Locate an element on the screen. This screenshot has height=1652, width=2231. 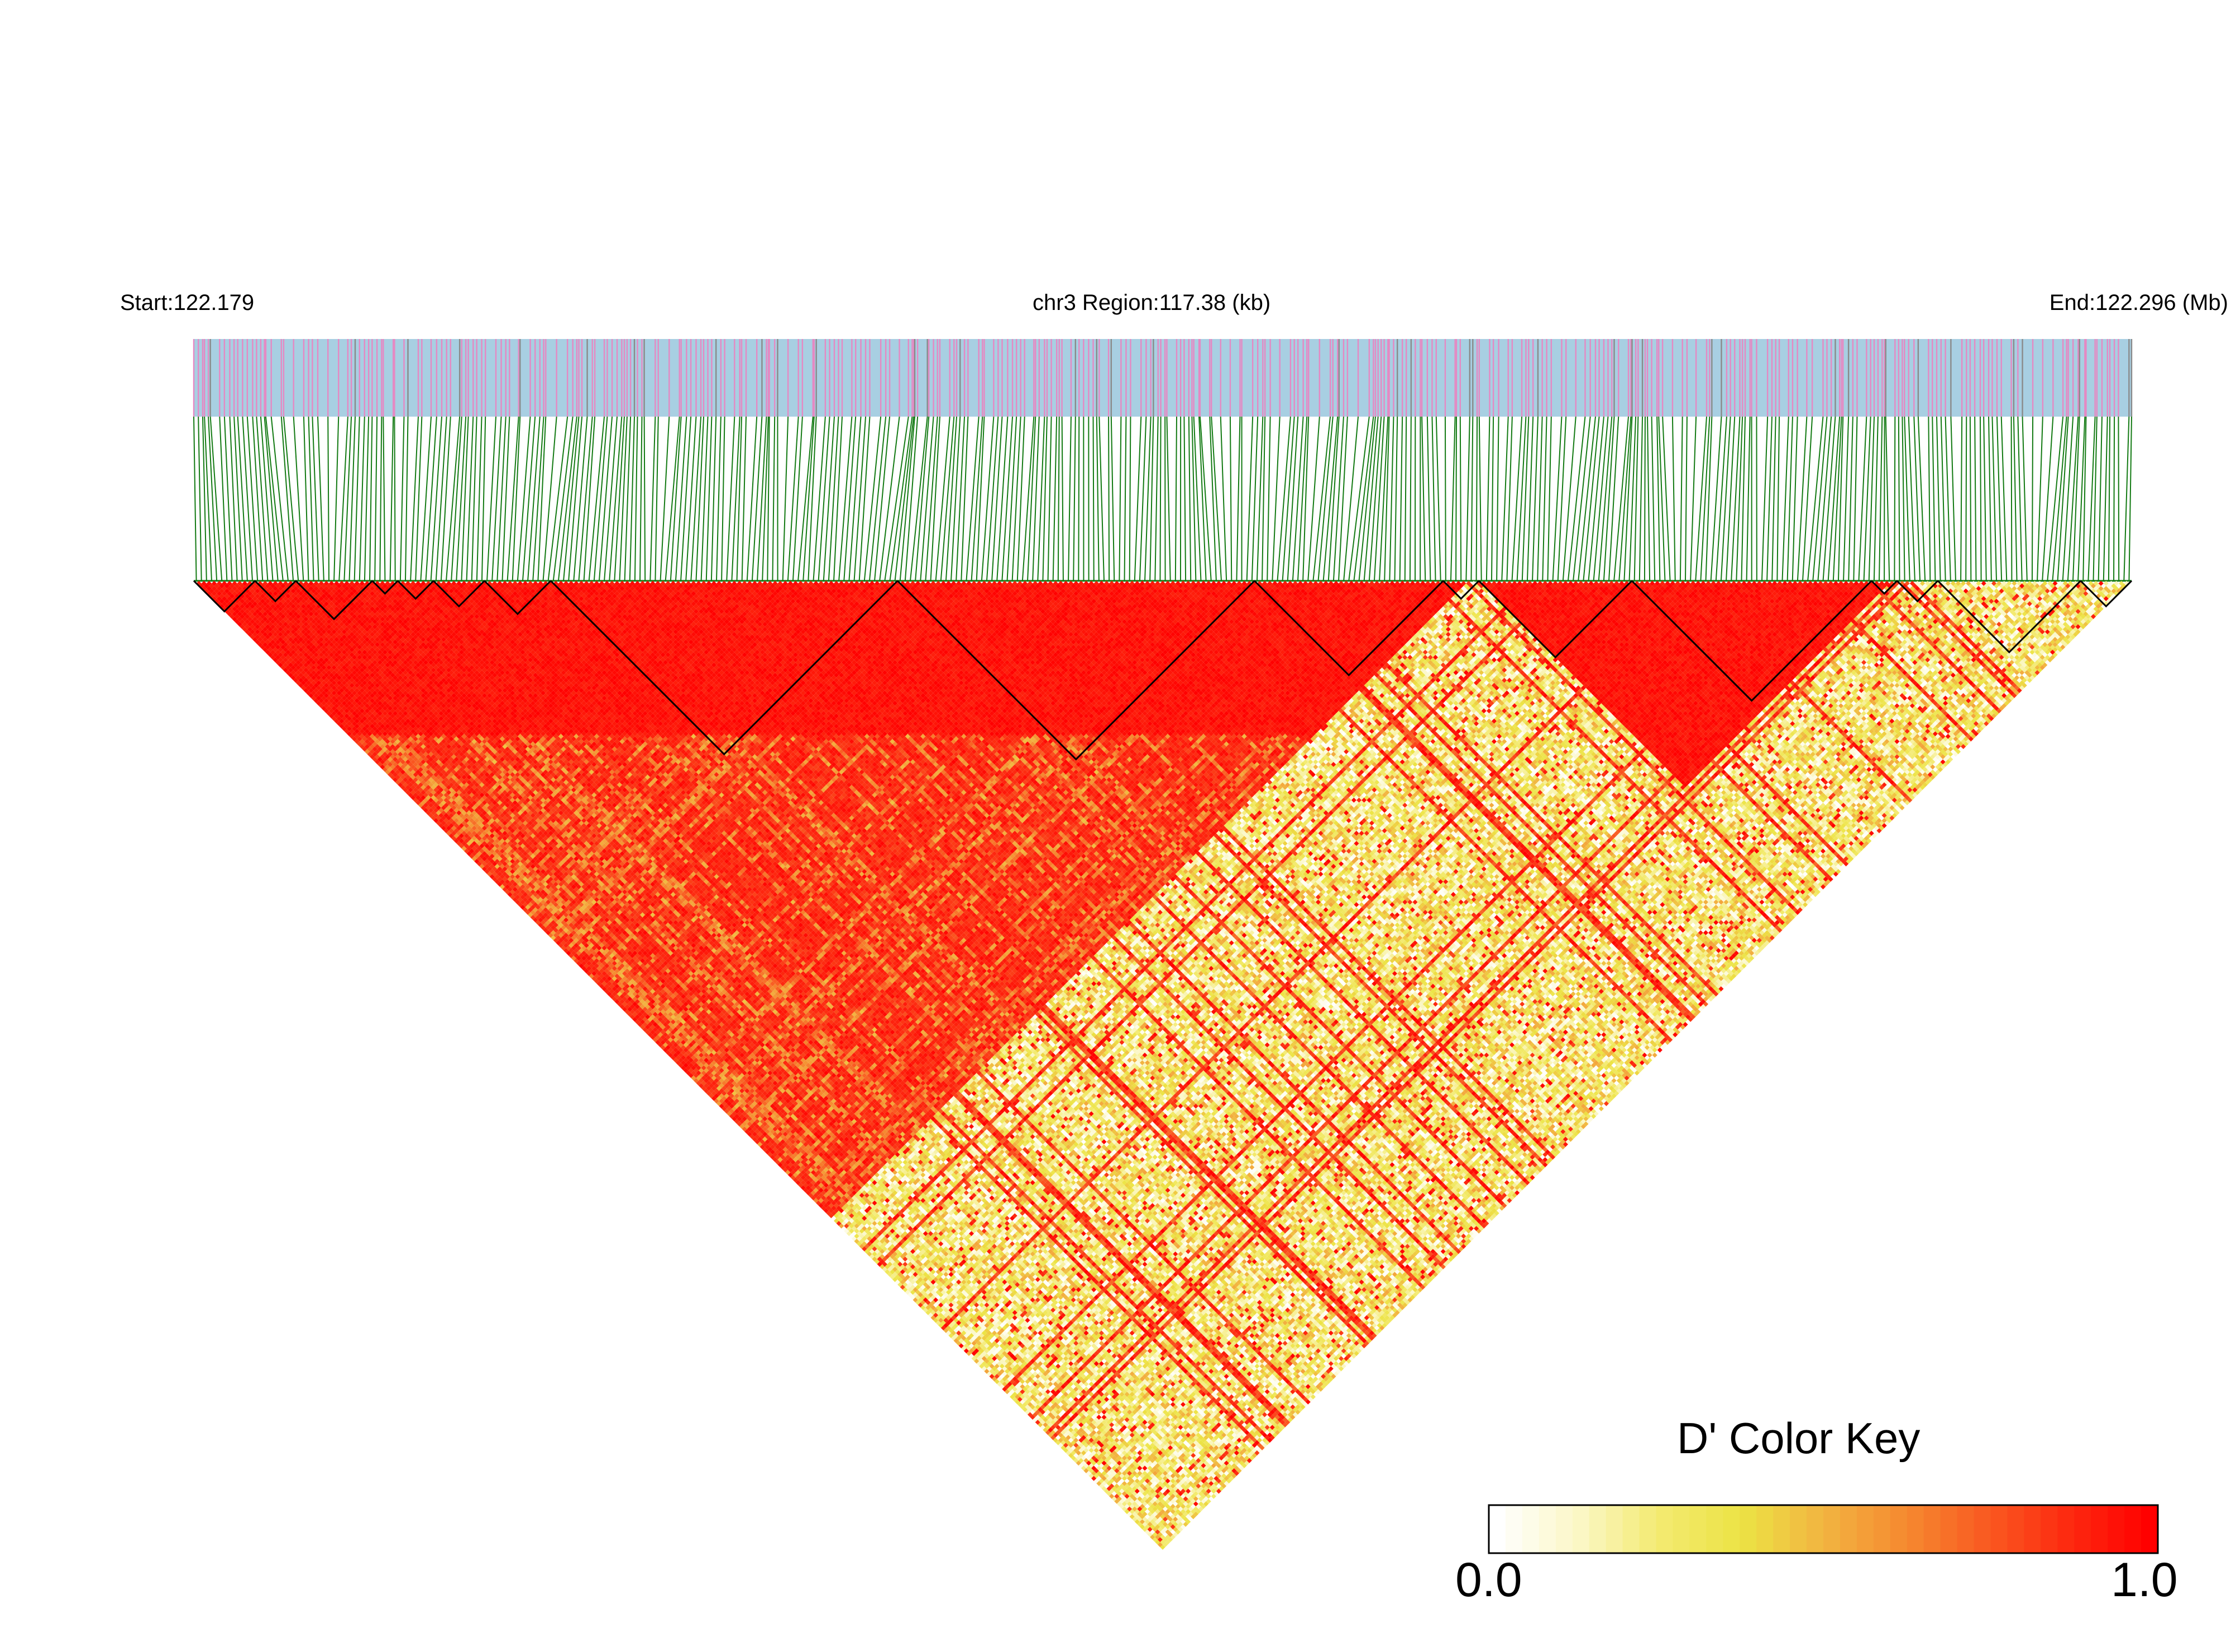
snp-position-track is located at coordinates (1163, 378).